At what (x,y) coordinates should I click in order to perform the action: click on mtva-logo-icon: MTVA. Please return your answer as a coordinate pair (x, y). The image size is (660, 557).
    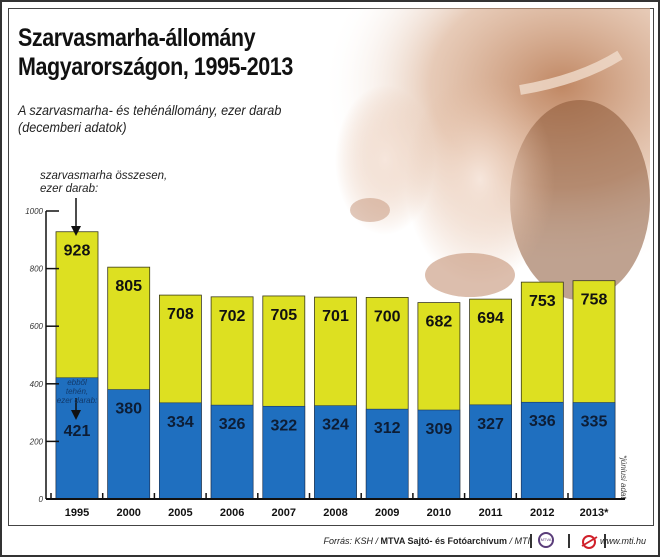
    Looking at the image, I should click on (546, 540).